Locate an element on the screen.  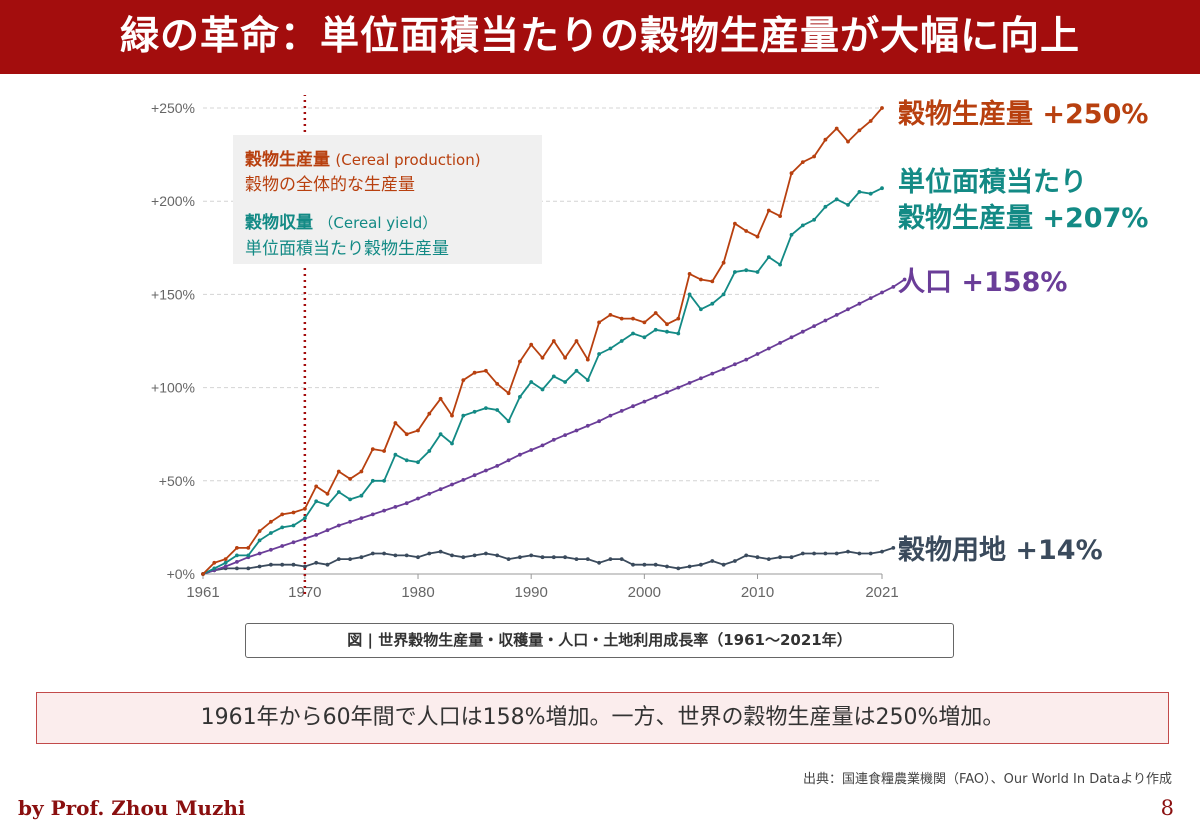
y-tick-label: +50% is located at coordinates (177, 481).